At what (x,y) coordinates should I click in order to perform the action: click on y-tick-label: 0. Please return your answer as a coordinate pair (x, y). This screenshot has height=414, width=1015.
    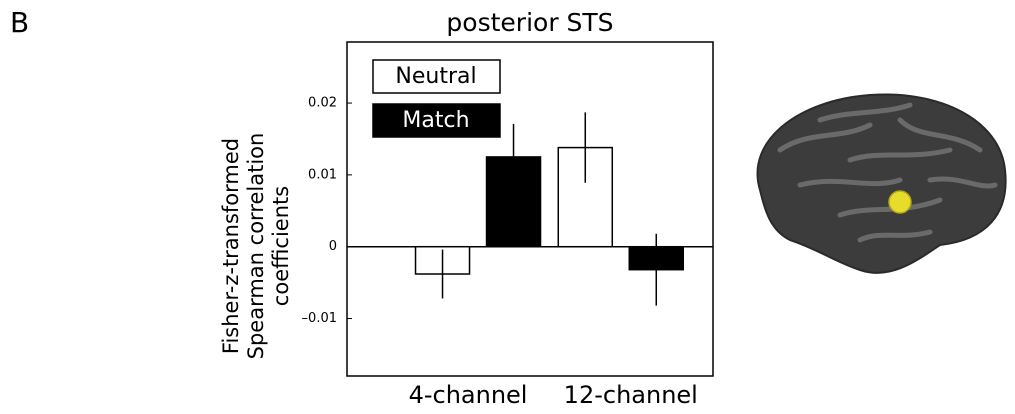
    Looking at the image, I should click on (333, 246).